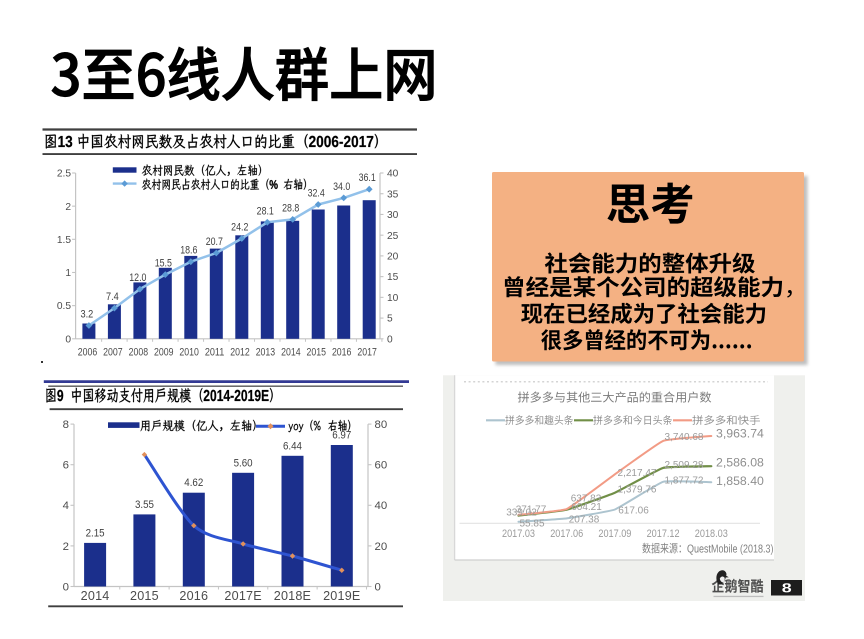 The width and height of the screenshot is (864, 639). What do you see at coordinates (711, 534) in the screenshot?
I see `svg-text: 2018.03` at bounding box center [711, 534].